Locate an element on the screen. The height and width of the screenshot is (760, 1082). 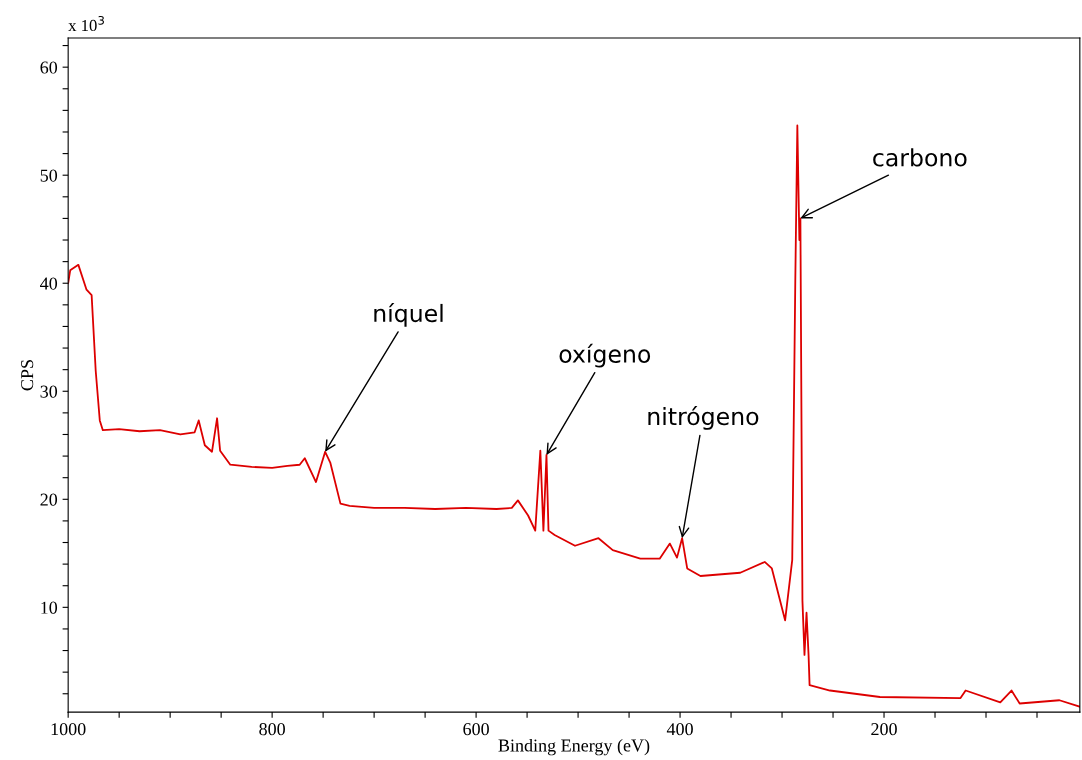
y-tick-label: 10 is located at coordinates (49, 607).